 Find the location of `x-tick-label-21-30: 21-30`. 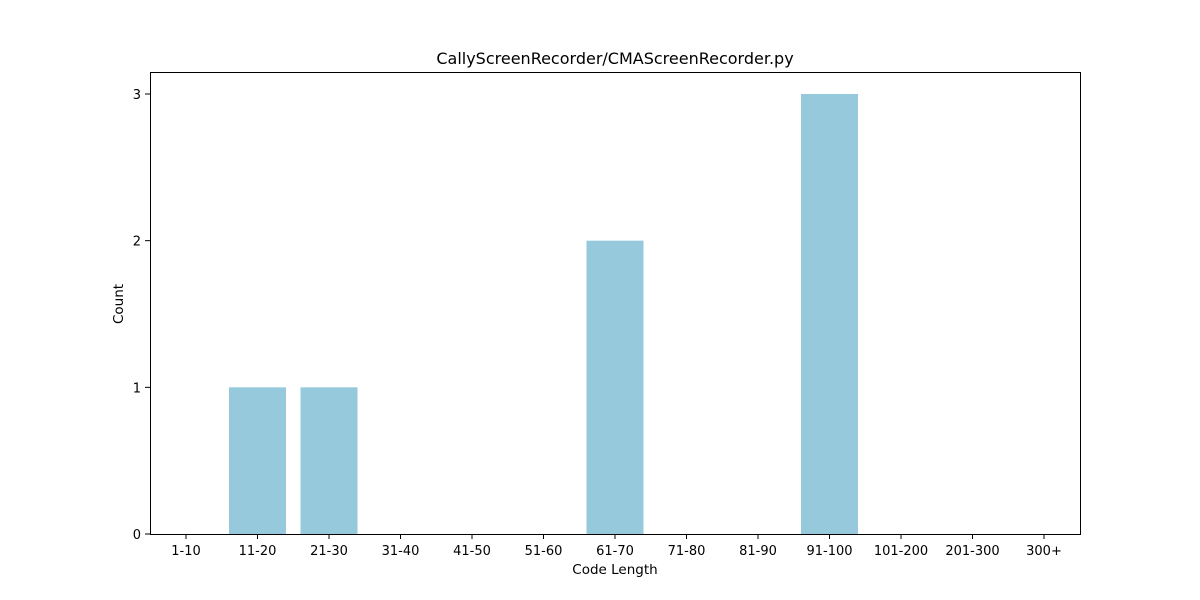

x-tick-label-21-30: 21-30 is located at coordinates (329, 551).